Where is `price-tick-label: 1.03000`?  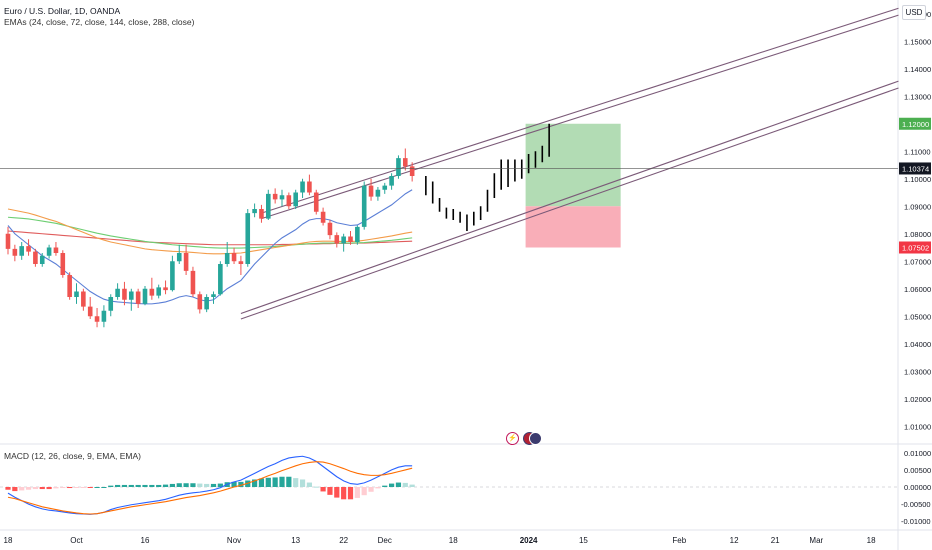
price-tick-label: 1.03000 is located at coordinates (917, 371).